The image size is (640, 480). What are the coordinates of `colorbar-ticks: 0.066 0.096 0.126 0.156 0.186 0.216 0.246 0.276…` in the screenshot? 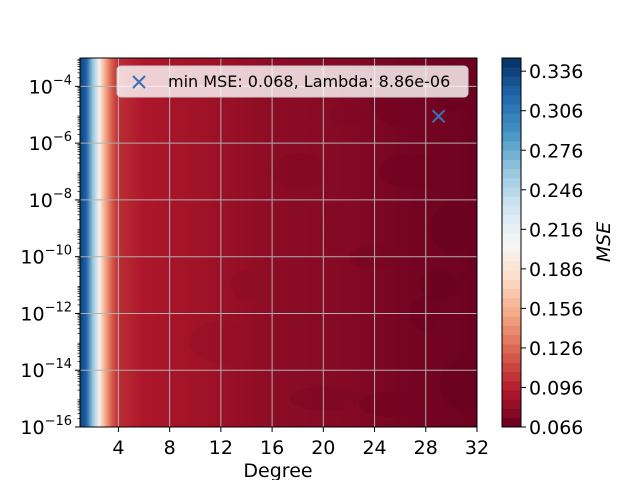 It's located at (552, 250).